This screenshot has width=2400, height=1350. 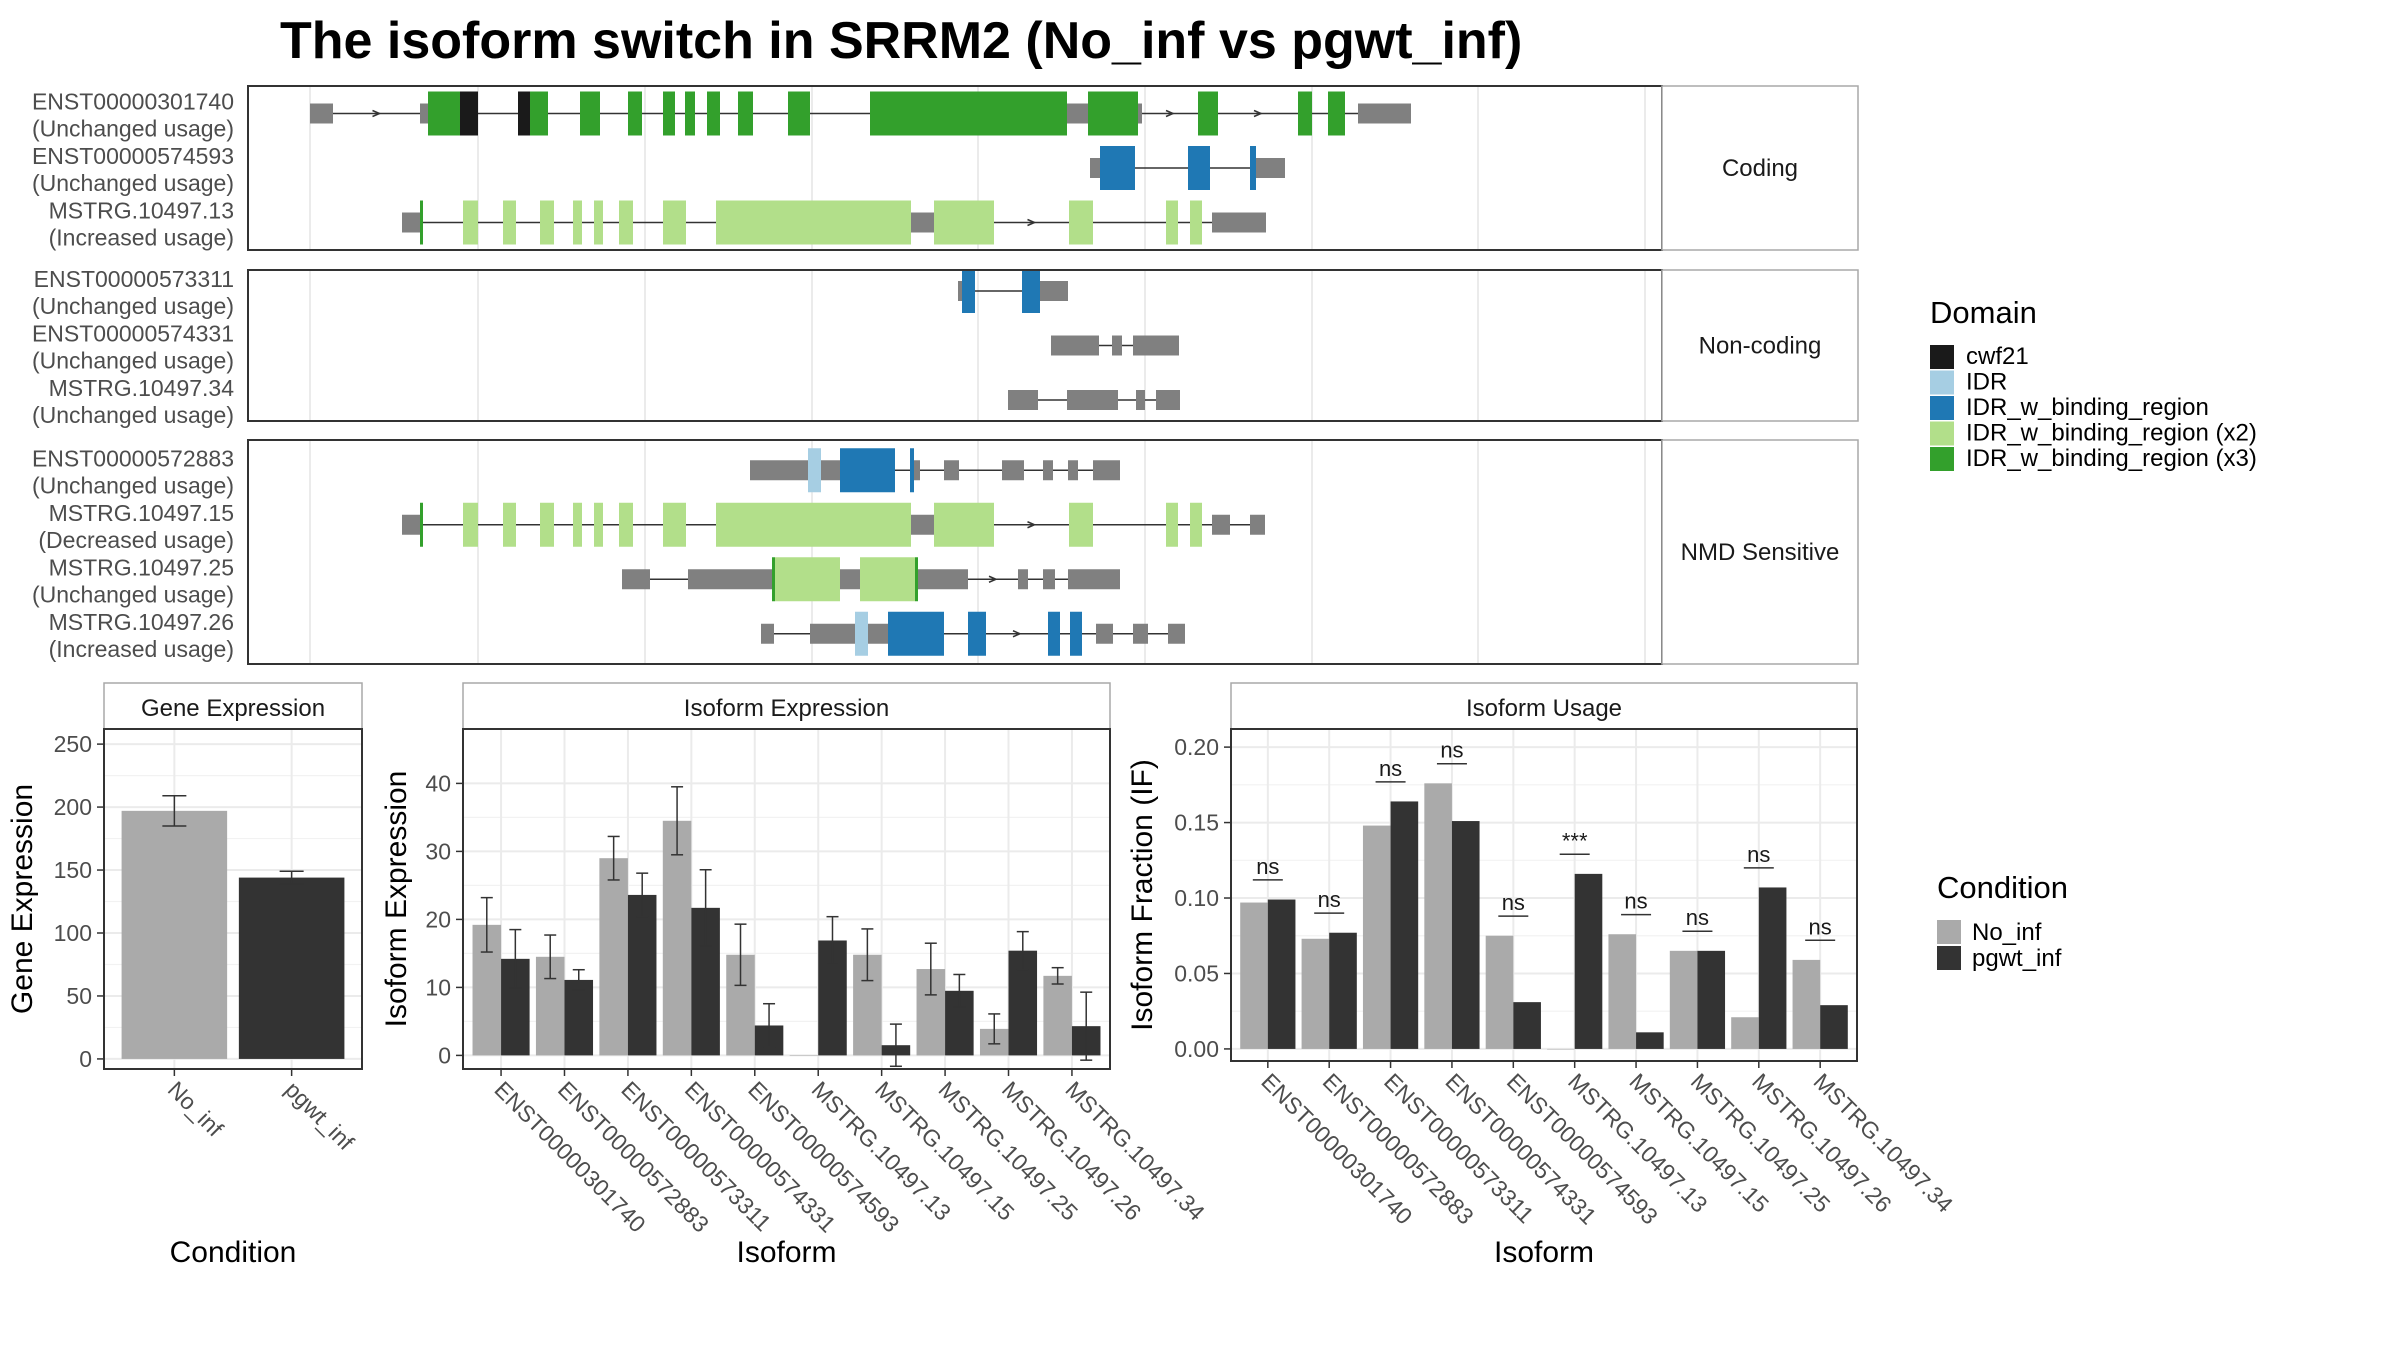 What do you see at coordinates (2111, 458) in the screenshot?
I see `domain-legend-label: IDR_w_binding_region (x3)` at bounding box center [2111, 458].